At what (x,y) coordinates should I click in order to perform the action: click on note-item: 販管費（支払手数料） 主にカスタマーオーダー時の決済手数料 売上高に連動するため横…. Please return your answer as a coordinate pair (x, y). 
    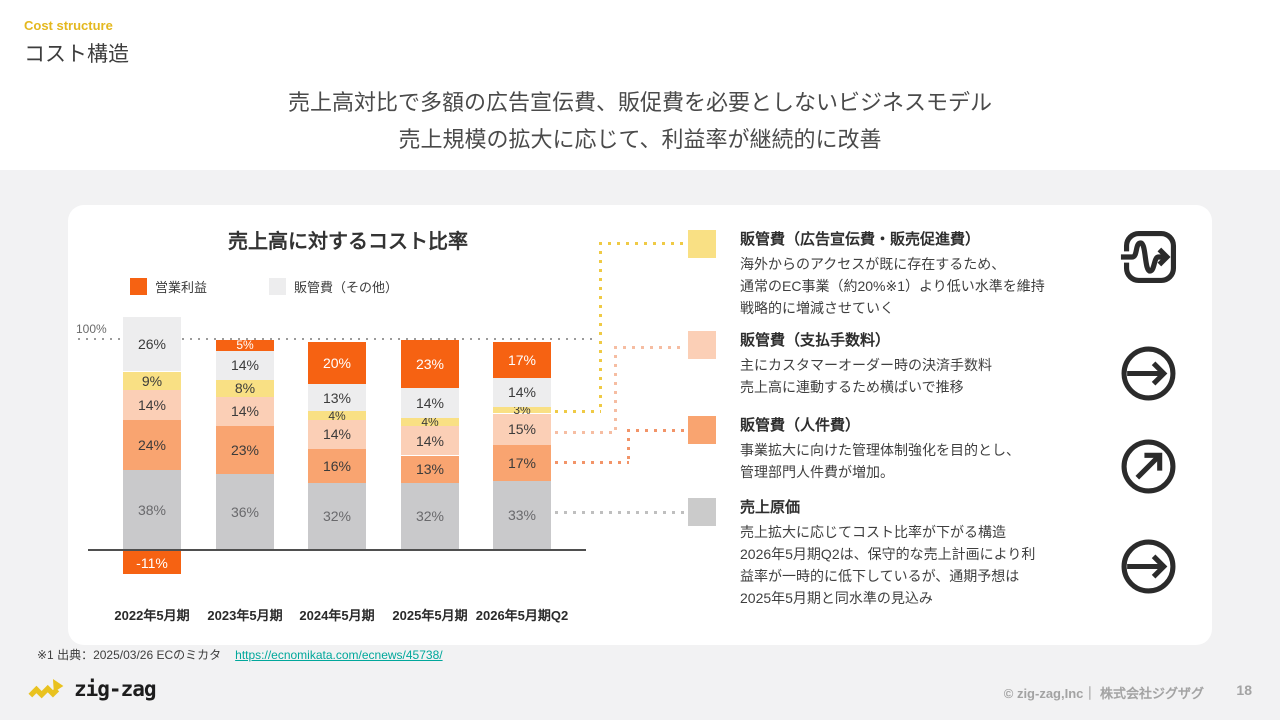
    Looking at the image, I should click on (923, 364).